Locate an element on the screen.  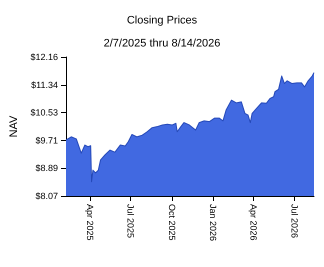
x-tick-label: Jul 2025 is located at coordinates (131, 221).